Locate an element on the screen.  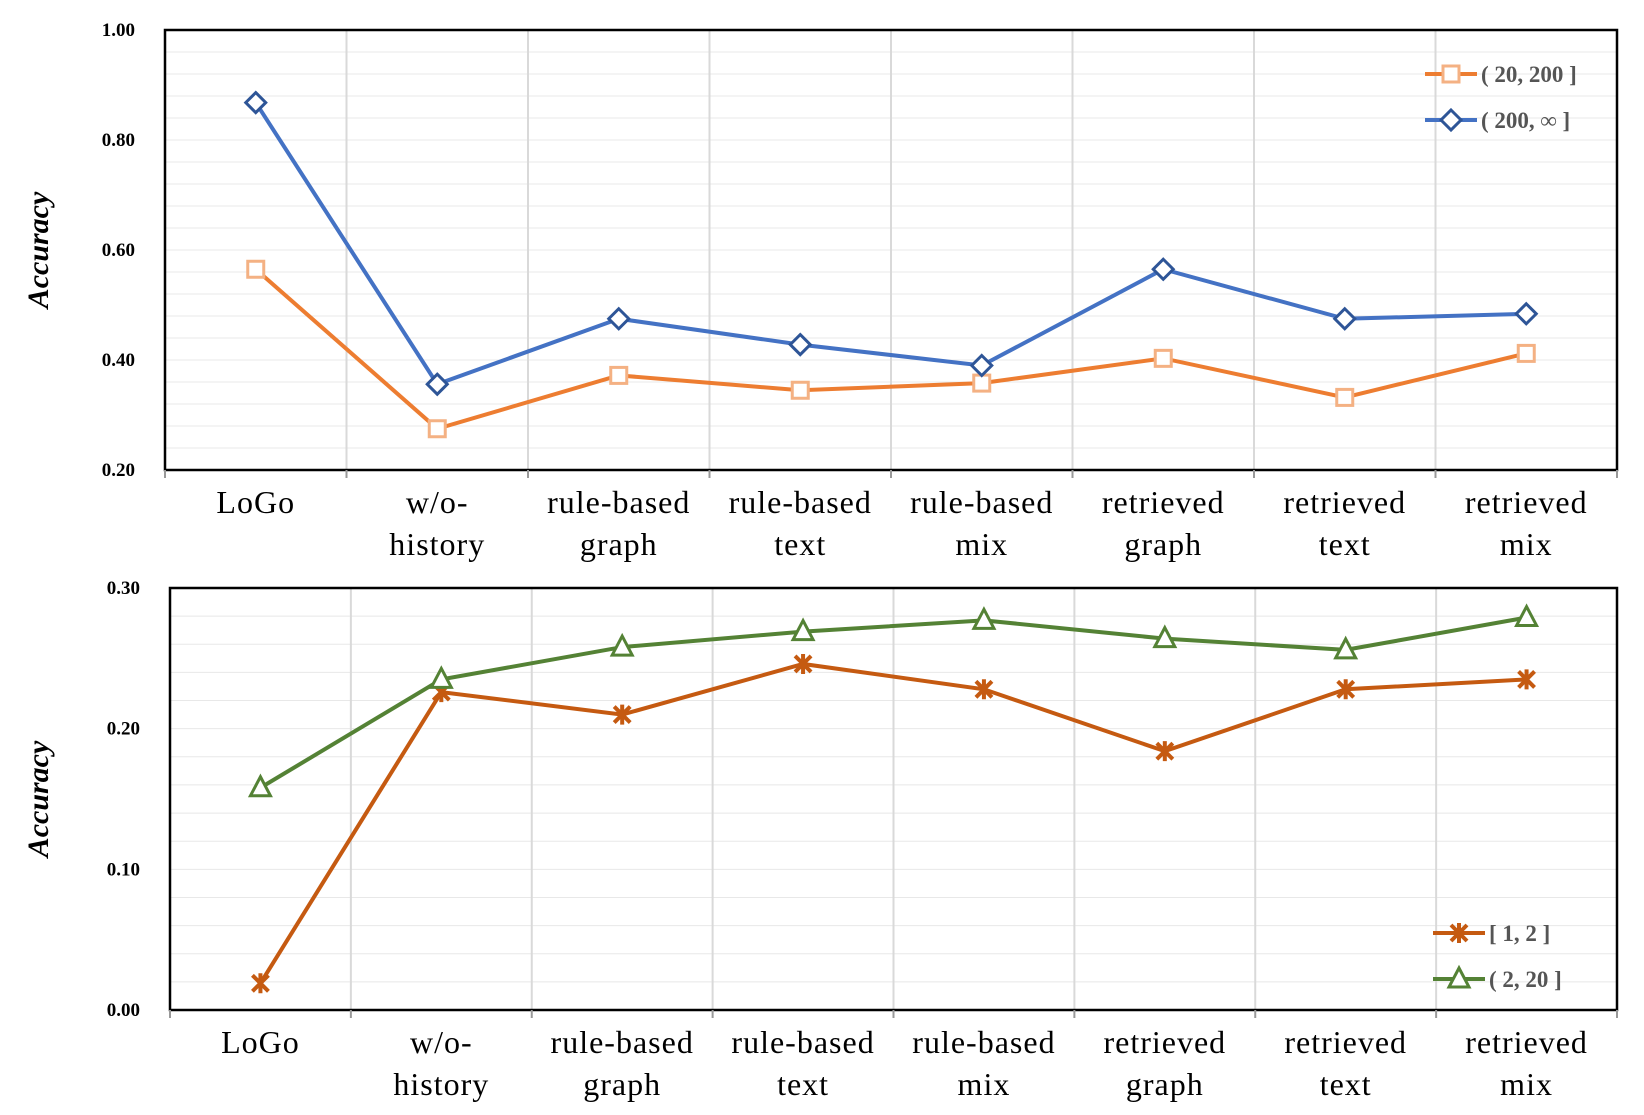
legend-label: ( 200, ∞ ] is located at coordinates (1525, 120).